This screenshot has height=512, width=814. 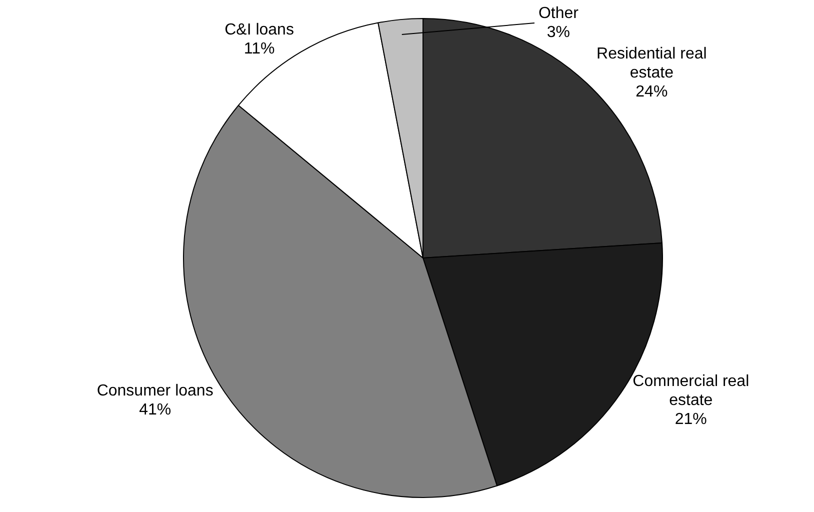 What do you see at coordinates (558, 32) in the screenshot?
I see `data-label: 3%` at bounding box center [558, 32].